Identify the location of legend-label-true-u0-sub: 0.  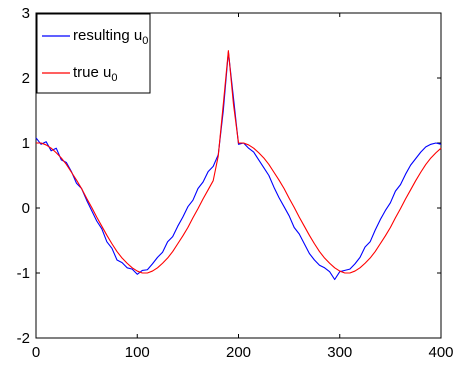
(114, 78).